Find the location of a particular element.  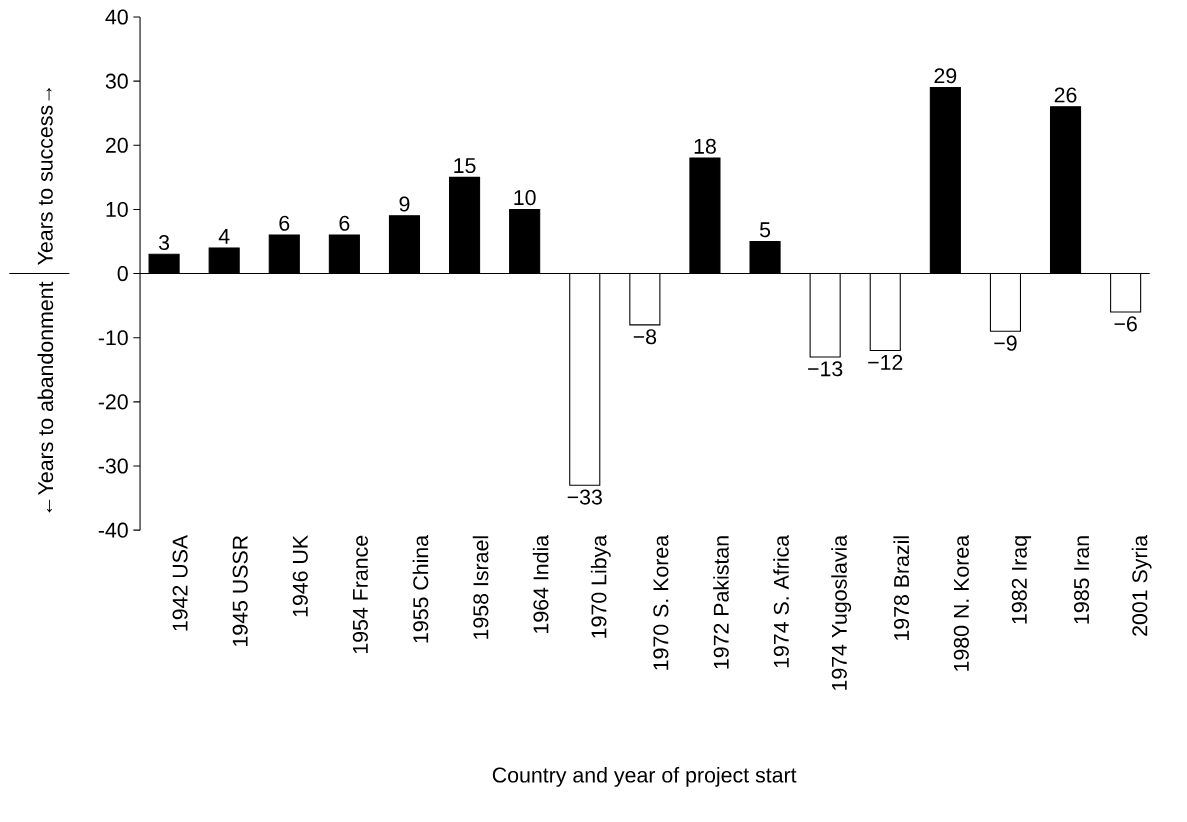

x-tick-label: 1970 S. Korea is located at coordinates (661, 602).